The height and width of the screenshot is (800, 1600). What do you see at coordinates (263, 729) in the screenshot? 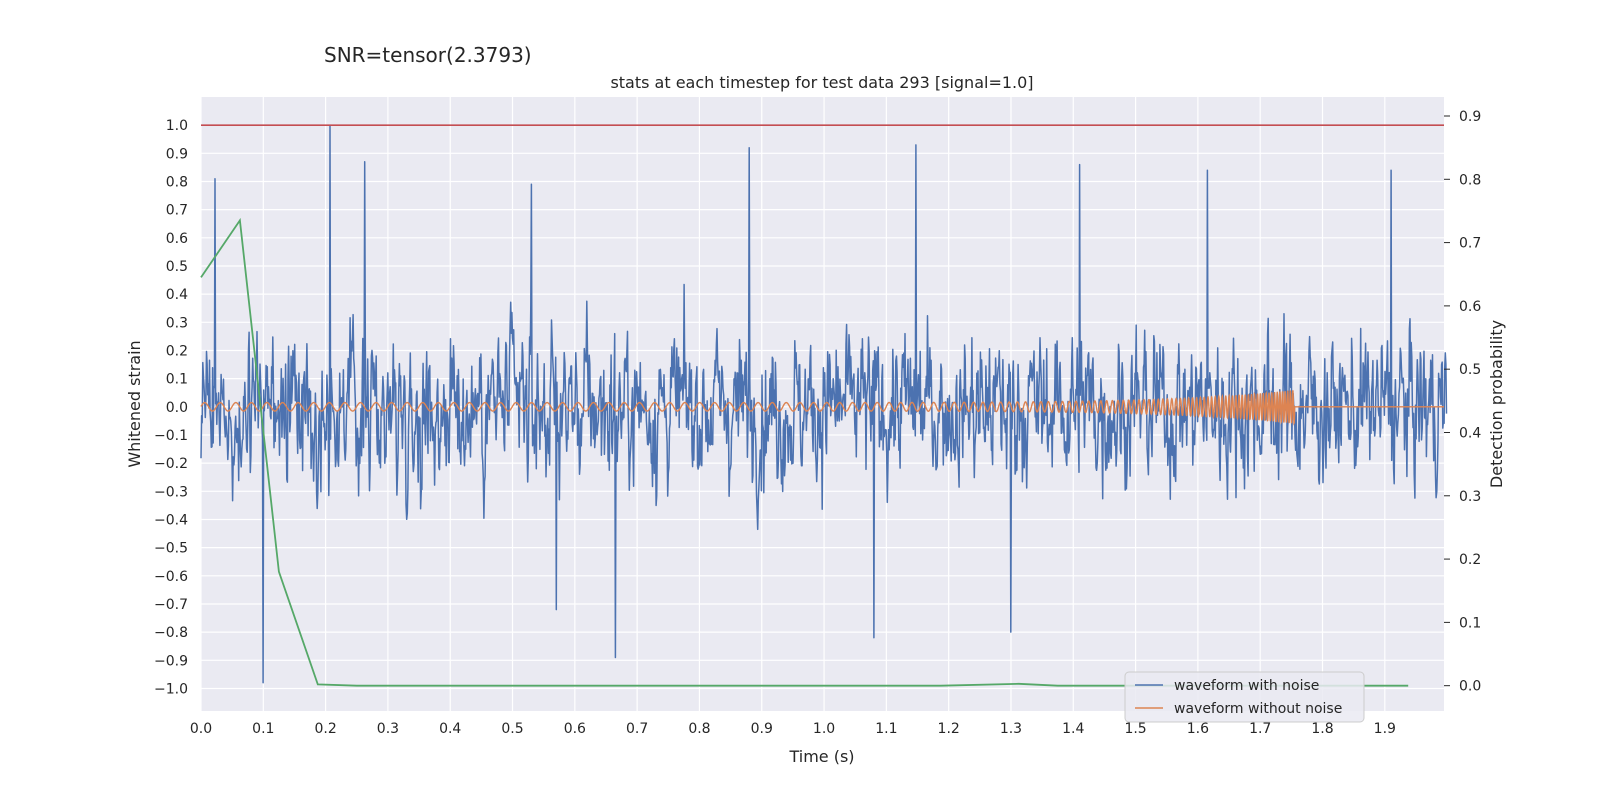
I see `x-tick-label: 0.1` at bounding box center [263, 729].